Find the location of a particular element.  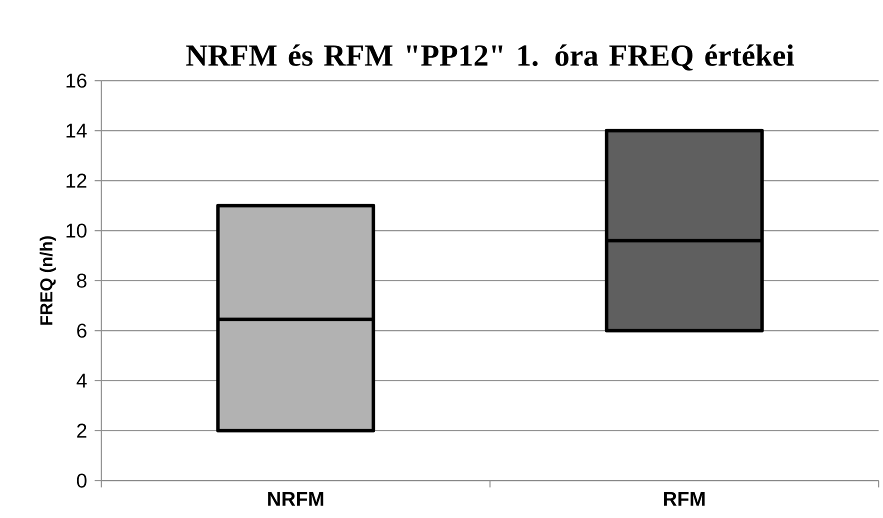

y-tick-label: 14 is located at coordinates (76, 131).